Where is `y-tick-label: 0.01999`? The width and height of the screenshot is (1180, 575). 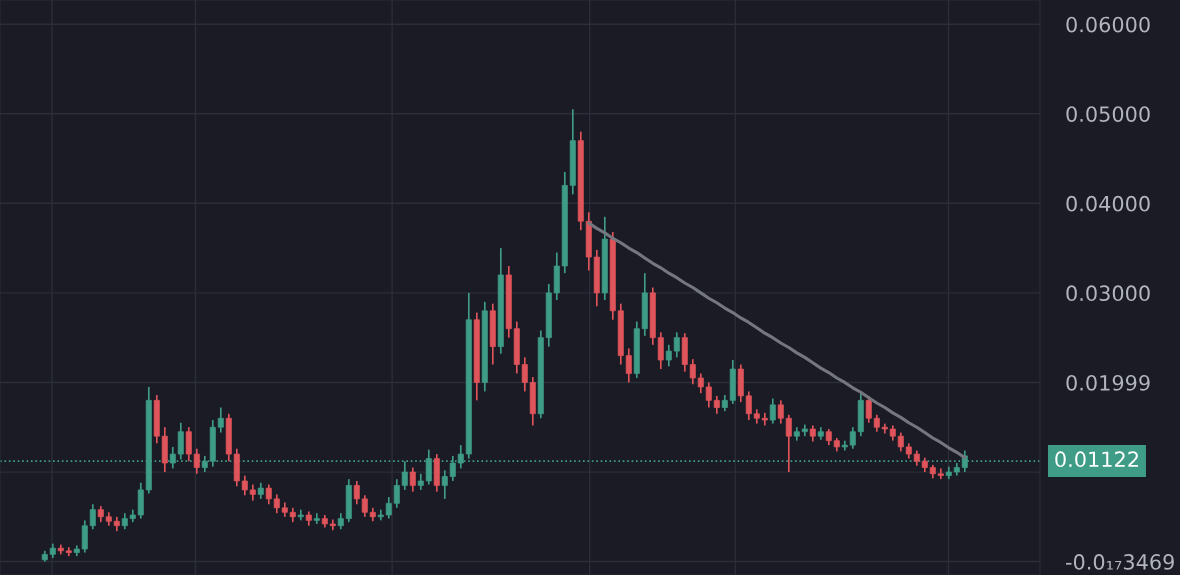
y-tick-label: 0.01999 is located at coordinates (1108, 382).